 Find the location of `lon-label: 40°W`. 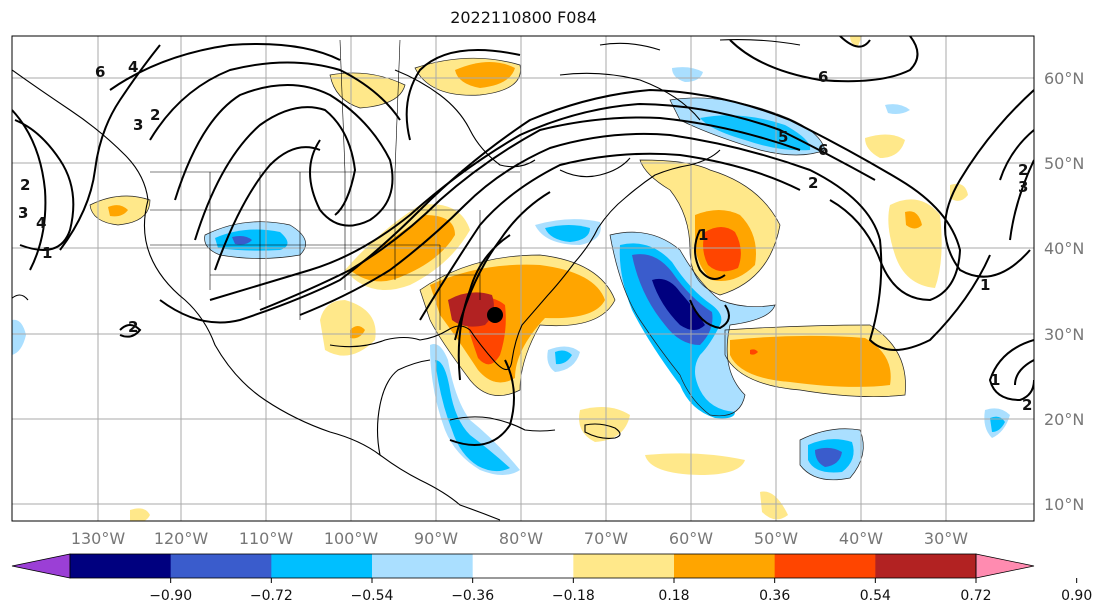

lon-label: 40°W is located at coordinates (861, 538).